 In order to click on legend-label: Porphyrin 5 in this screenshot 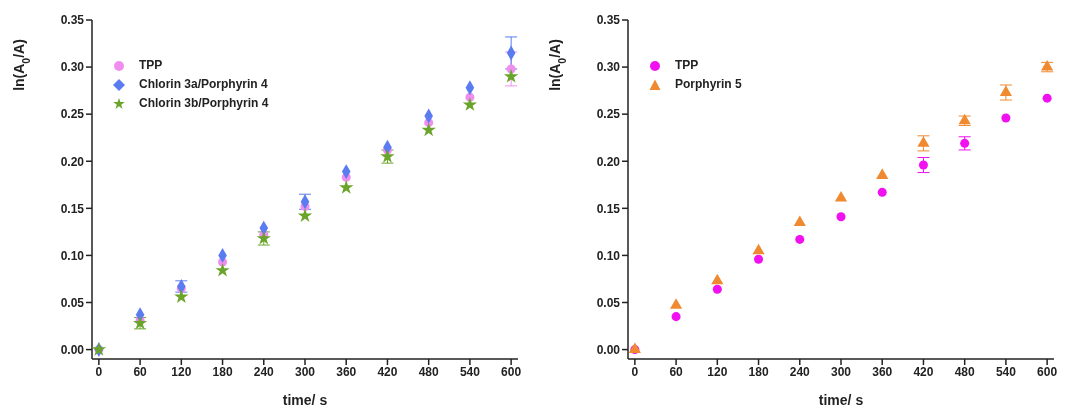, I will do `click(708, 84)`.